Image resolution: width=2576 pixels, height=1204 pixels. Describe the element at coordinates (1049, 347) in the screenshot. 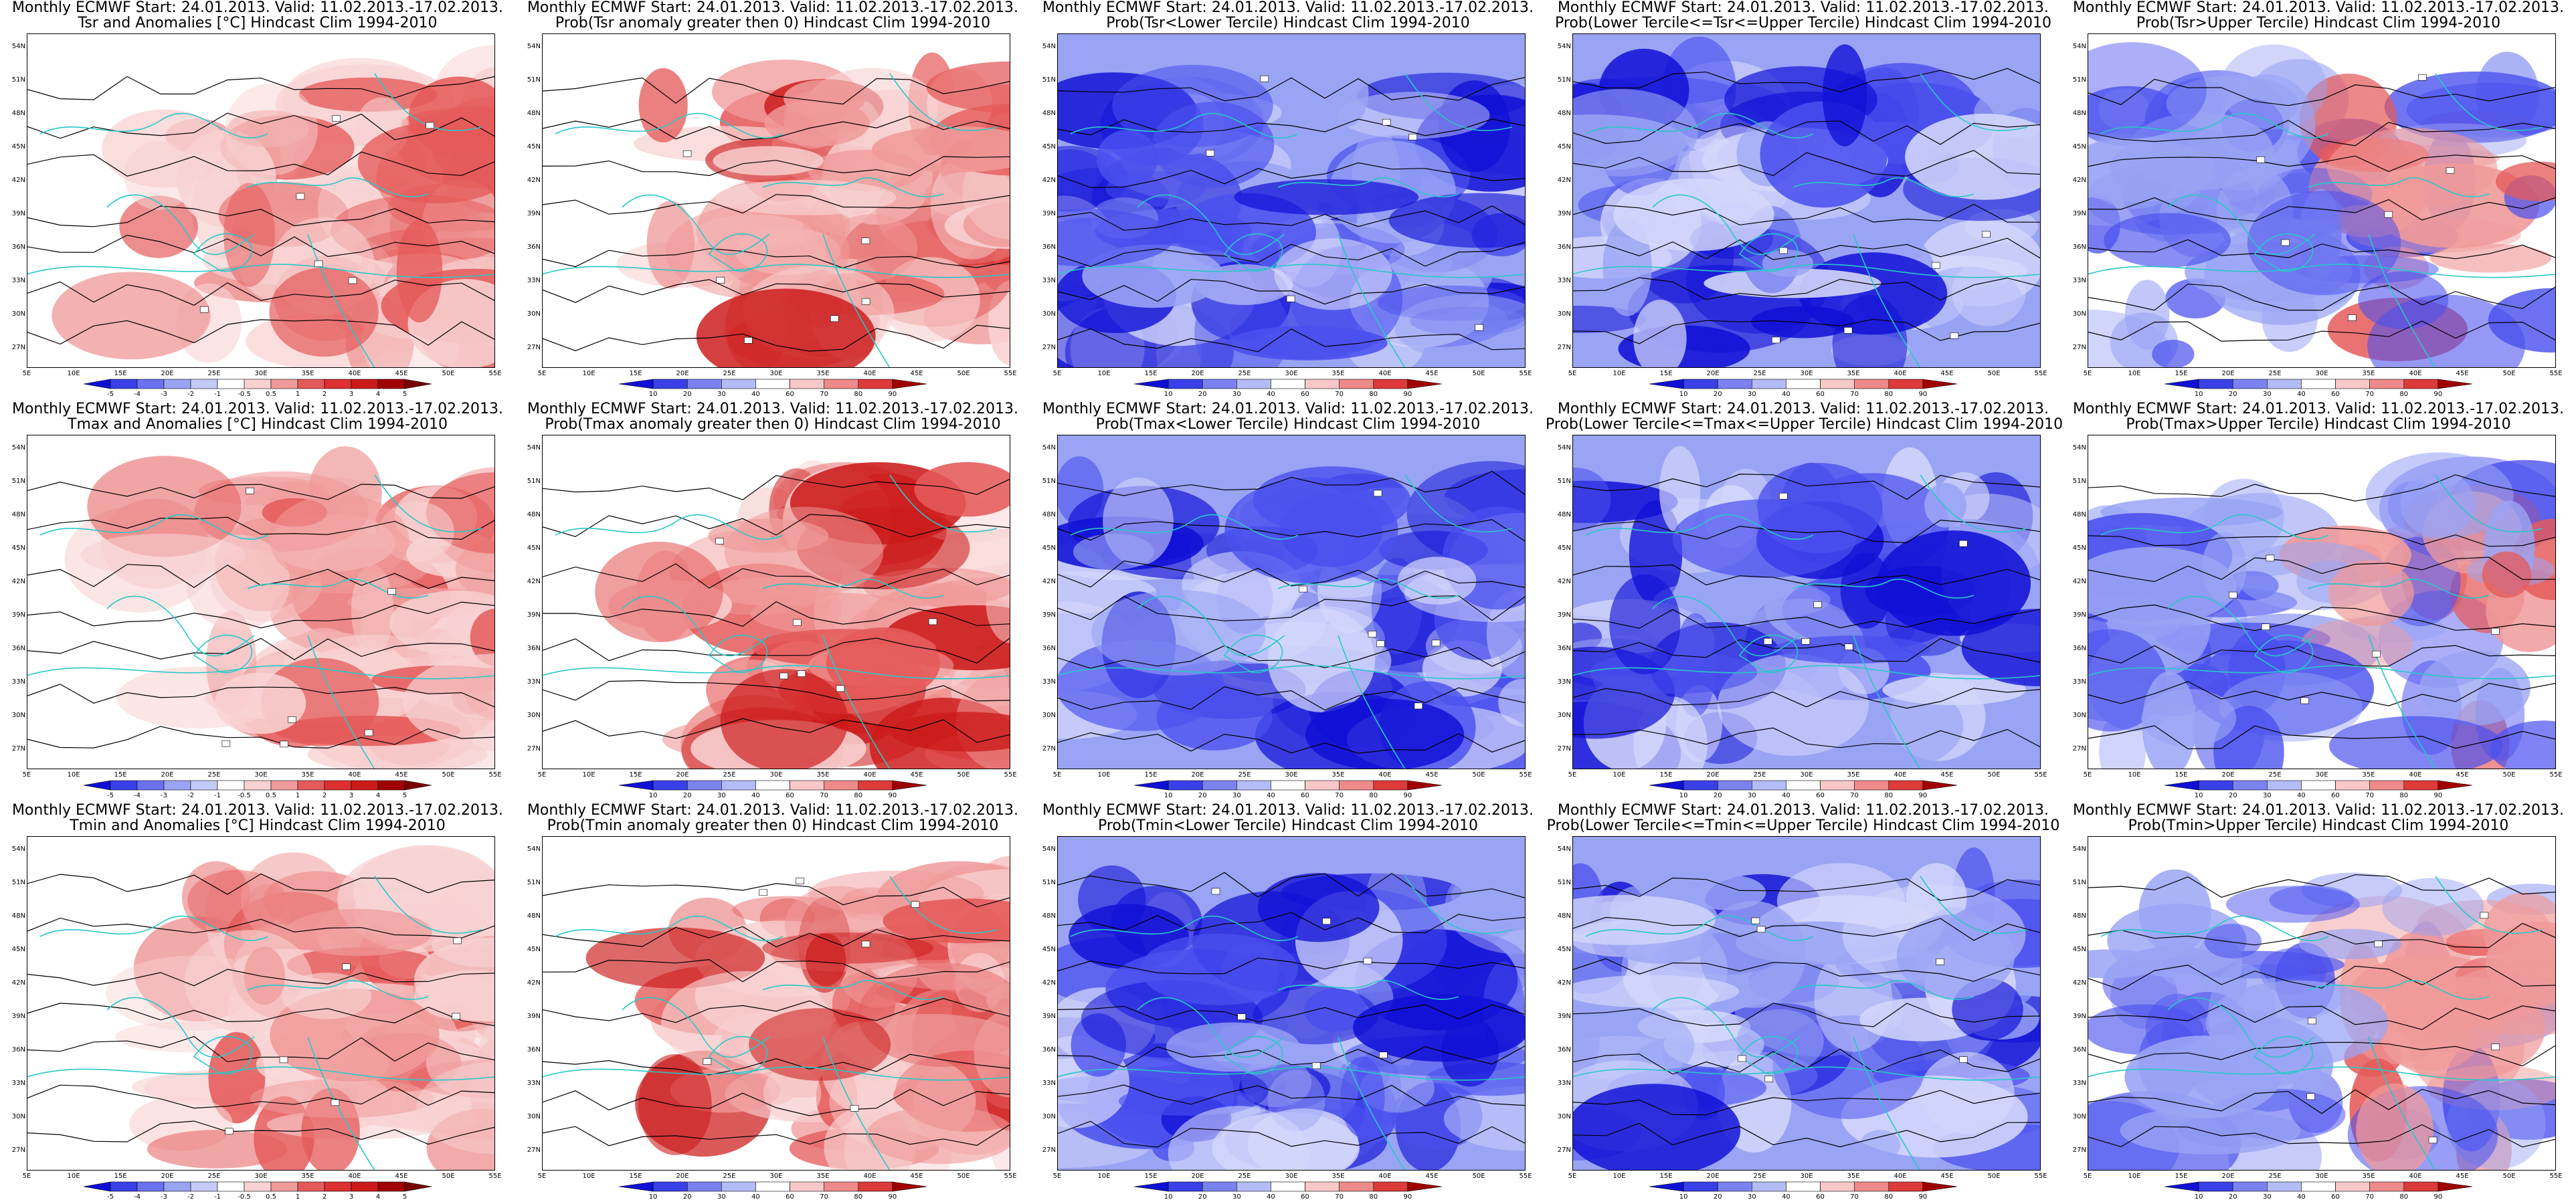

I see `latitude-label: 27N` at that location.